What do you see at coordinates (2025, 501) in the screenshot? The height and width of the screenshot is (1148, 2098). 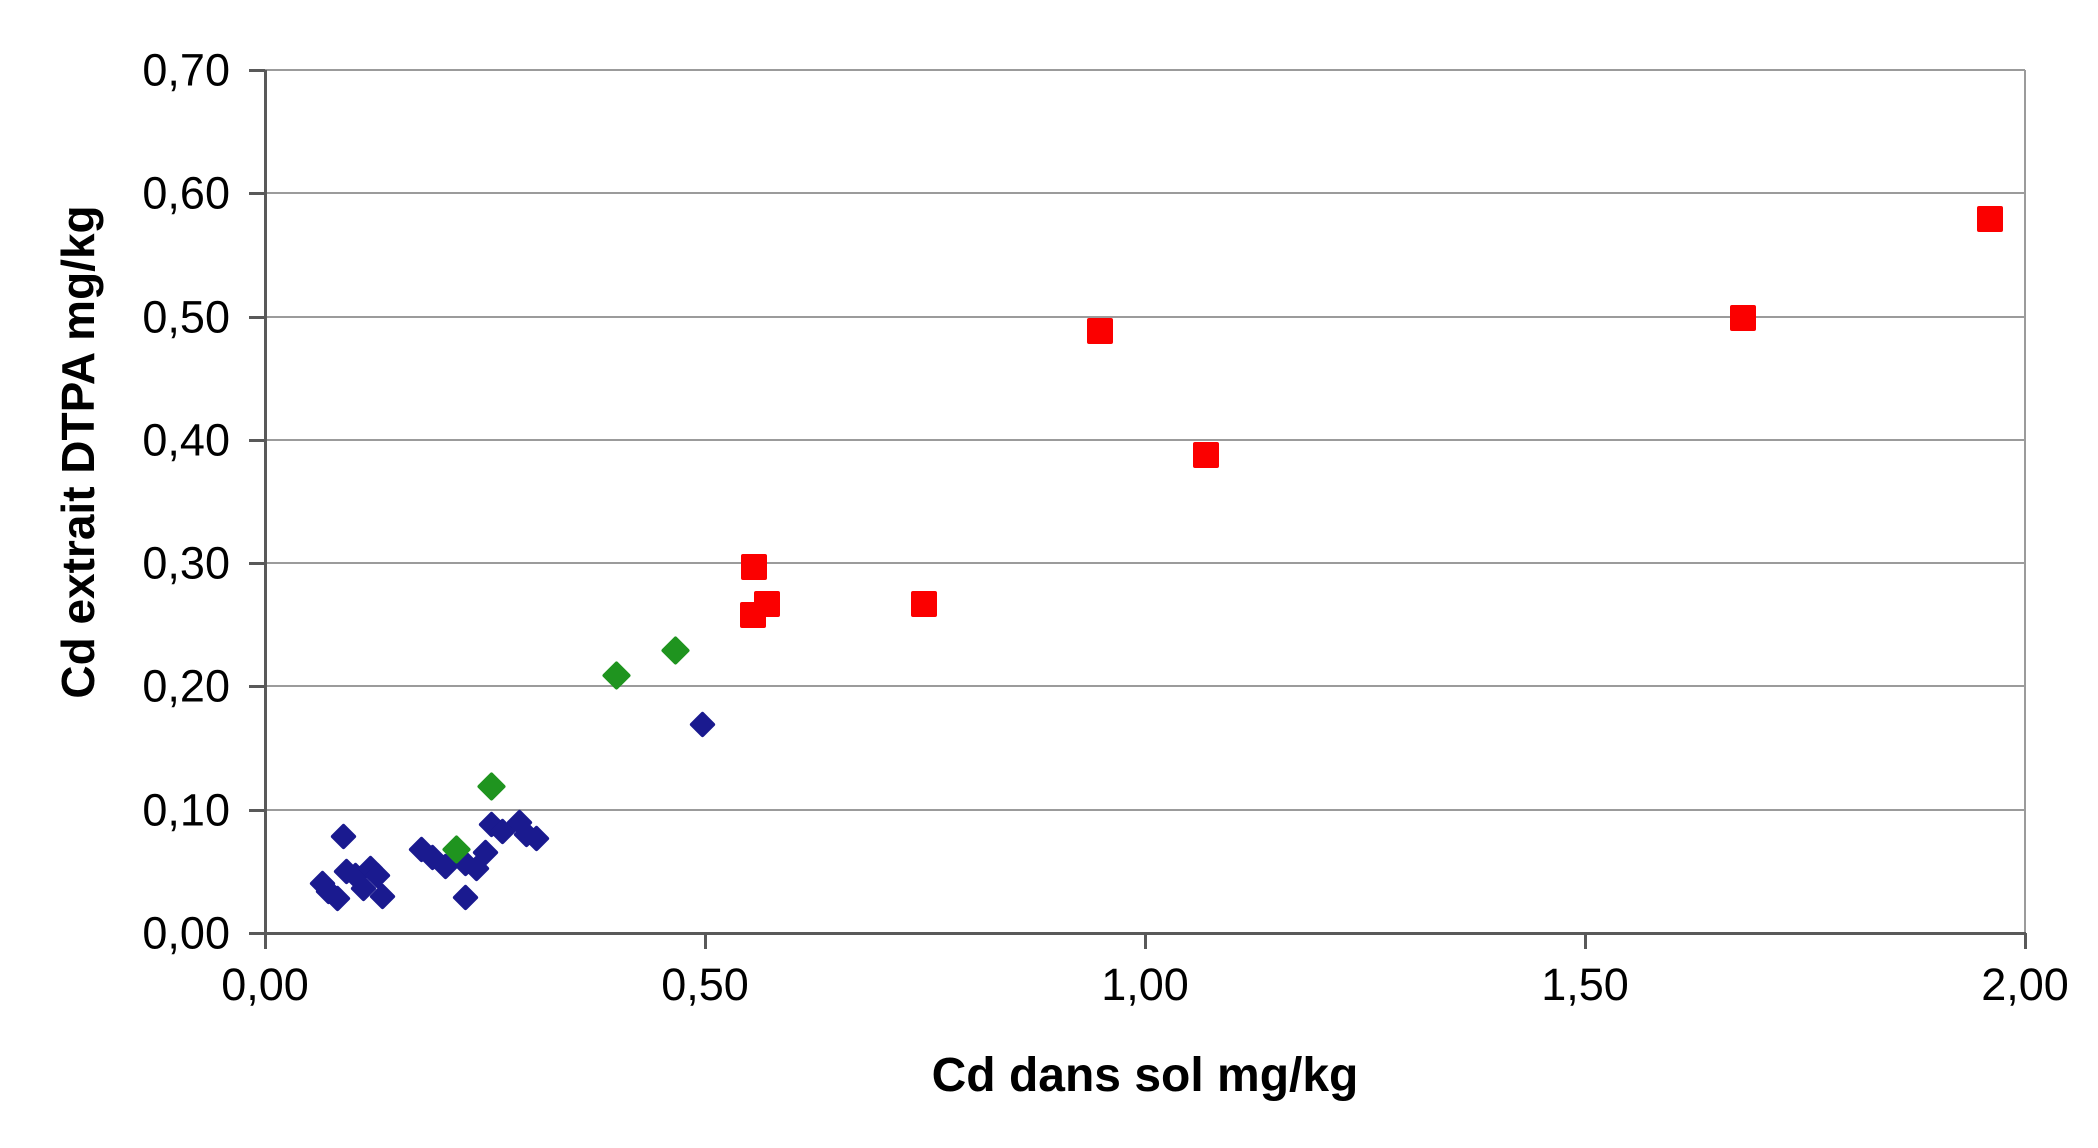 I see `plot-right-border` at bounding box center [2025, 501].